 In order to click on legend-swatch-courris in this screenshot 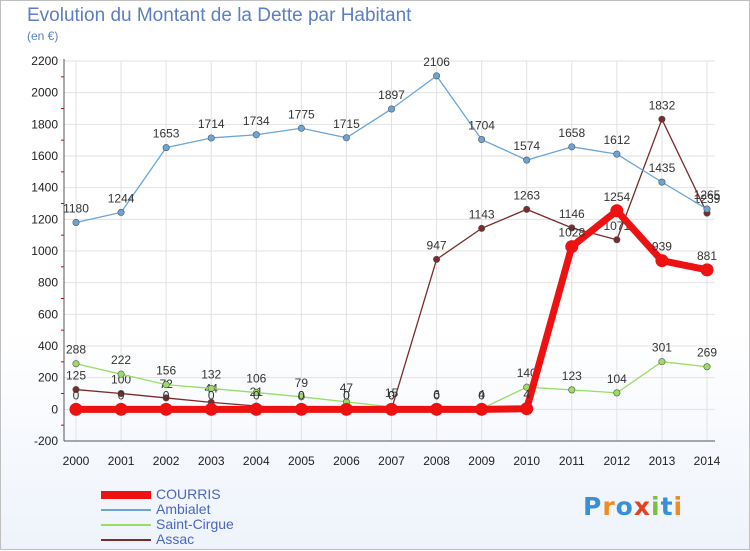, I will do `click(126, 495)`.